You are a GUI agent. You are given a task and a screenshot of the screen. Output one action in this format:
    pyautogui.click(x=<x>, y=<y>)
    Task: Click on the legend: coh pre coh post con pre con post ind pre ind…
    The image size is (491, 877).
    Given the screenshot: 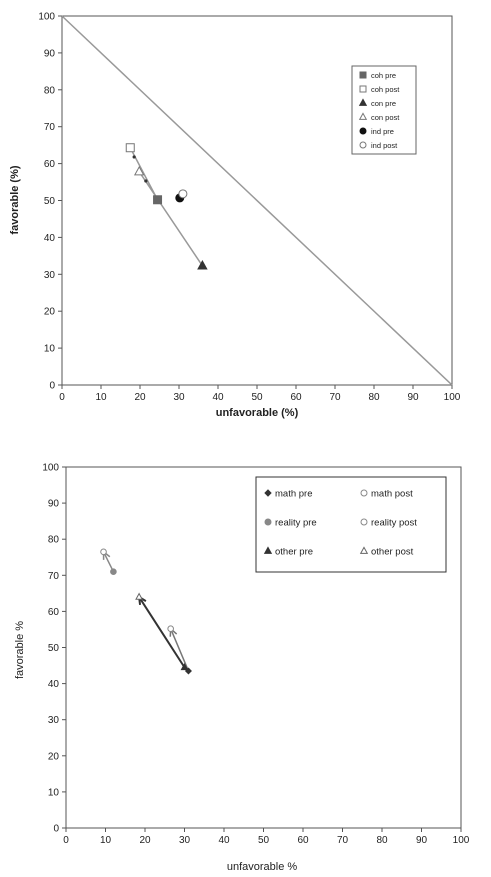 What is the action you would take?
    pyautogui.click(x=384, y=110)
    